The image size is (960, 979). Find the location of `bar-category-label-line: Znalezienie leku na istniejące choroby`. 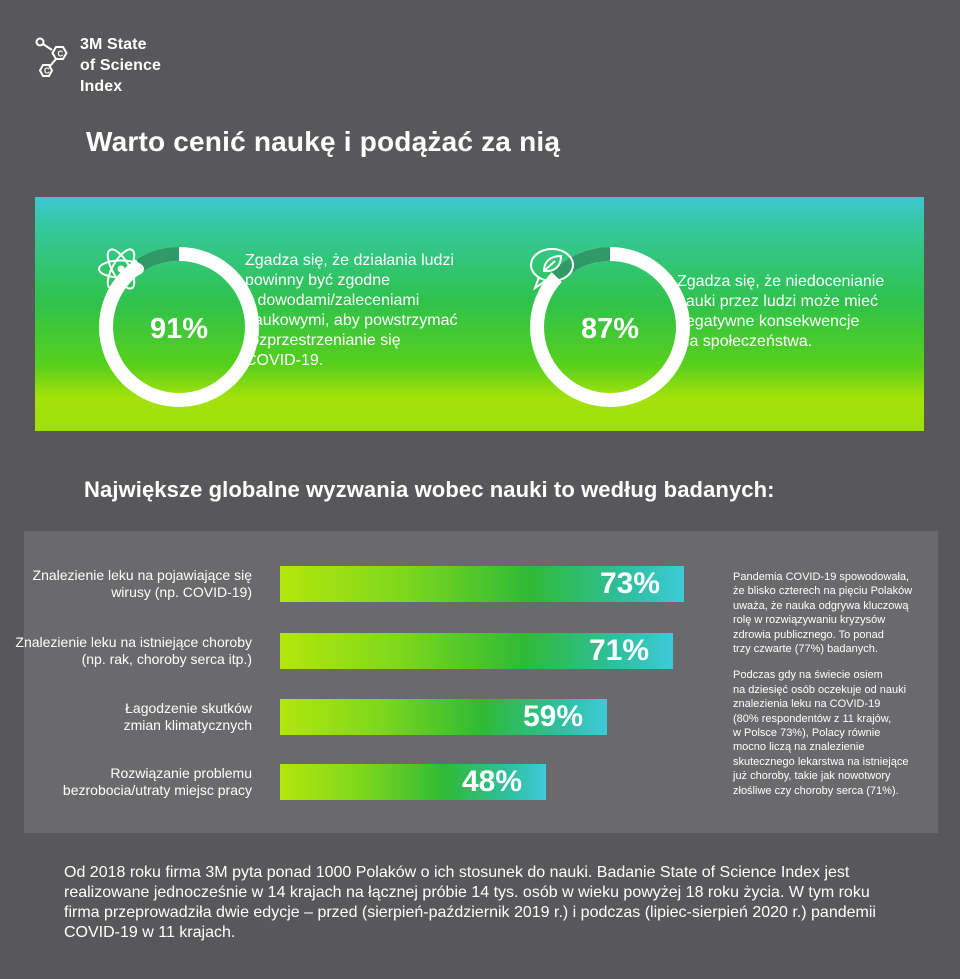

bar-category-label-line: Znalezienie leku na istniejące choroby is located at coordinates (133, 642).